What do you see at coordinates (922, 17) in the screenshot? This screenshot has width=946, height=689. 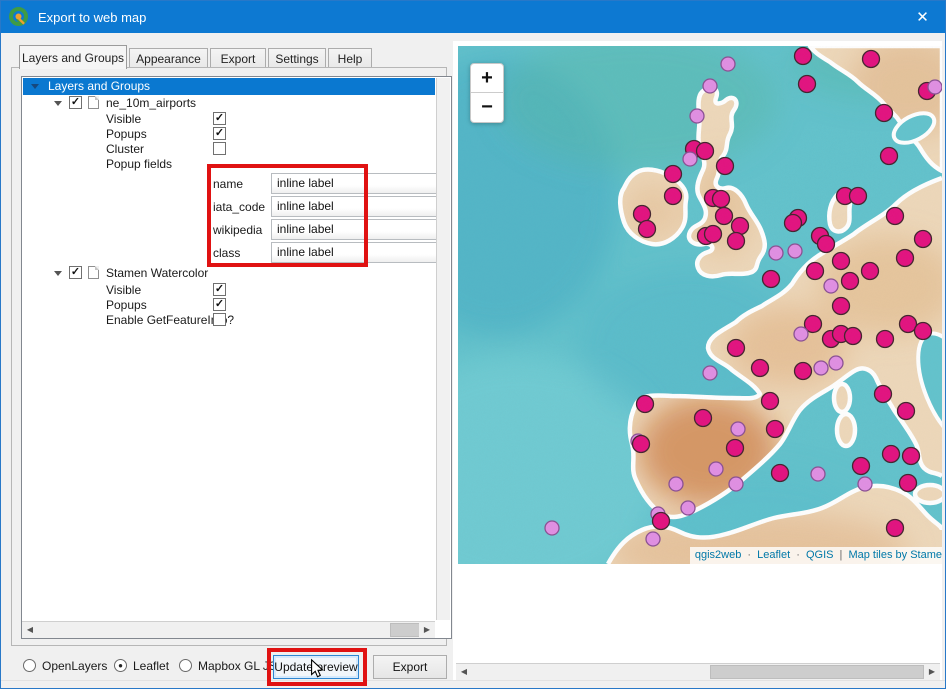 I see `close-button: ✕` at bounding box center [922, 17].